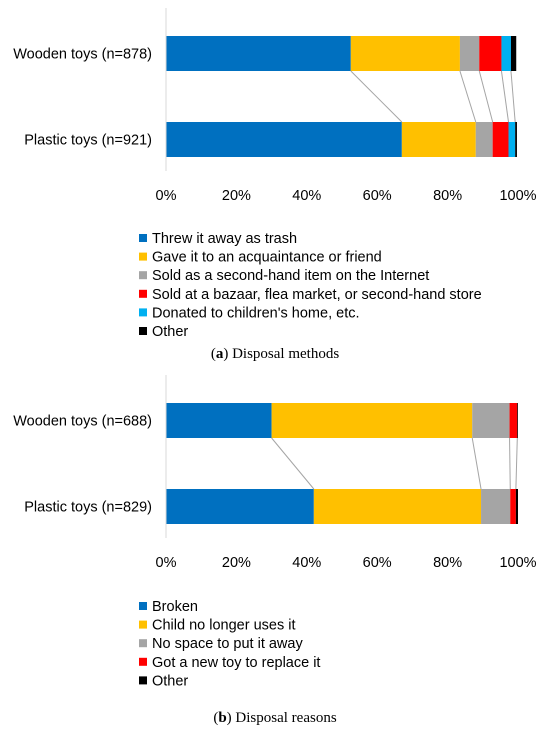 Image resolution: width=550 pixels, height=737 pixels. I want to click on category-label: Wooden toys (n=878), so click(82, 55).